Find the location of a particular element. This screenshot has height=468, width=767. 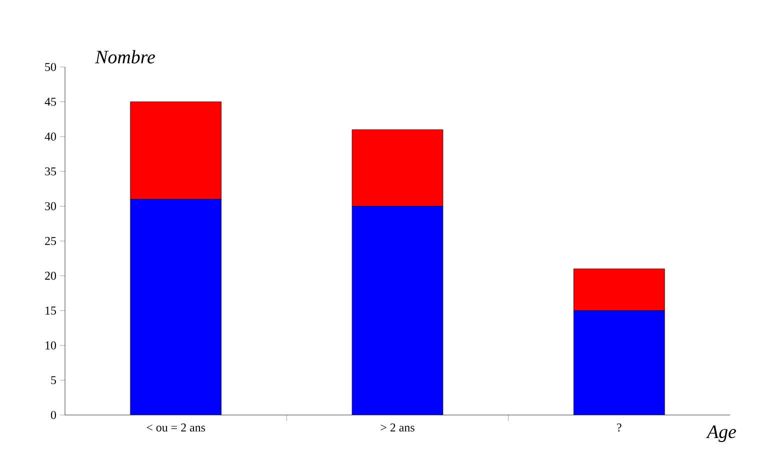

y-tick-label: 20 is located at coordinates (50, 276).